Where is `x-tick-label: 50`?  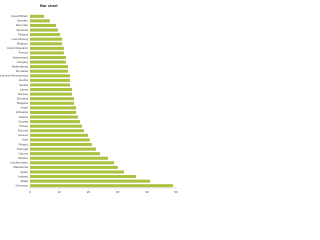 x-tick-label: 50 is located at coordinates (176, 192).